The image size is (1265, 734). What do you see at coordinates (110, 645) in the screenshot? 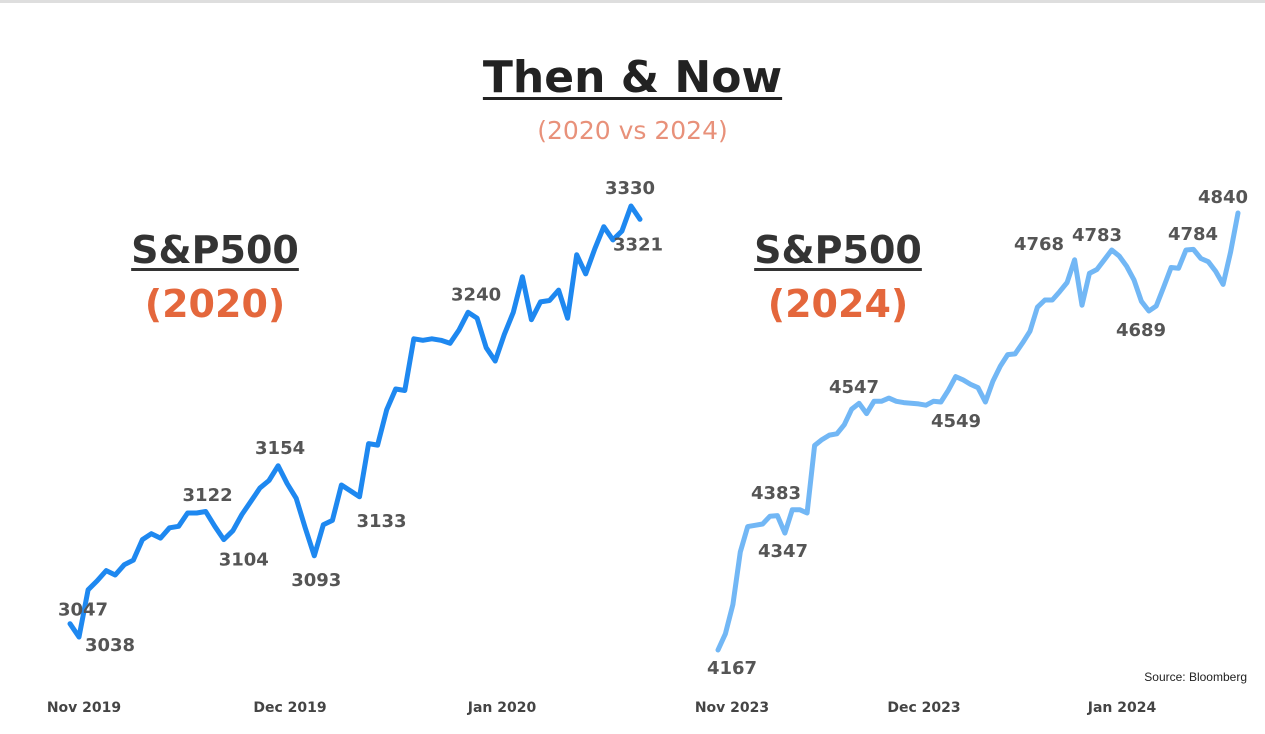
I see `data-label: 3038` at bounding box center [110, 645].